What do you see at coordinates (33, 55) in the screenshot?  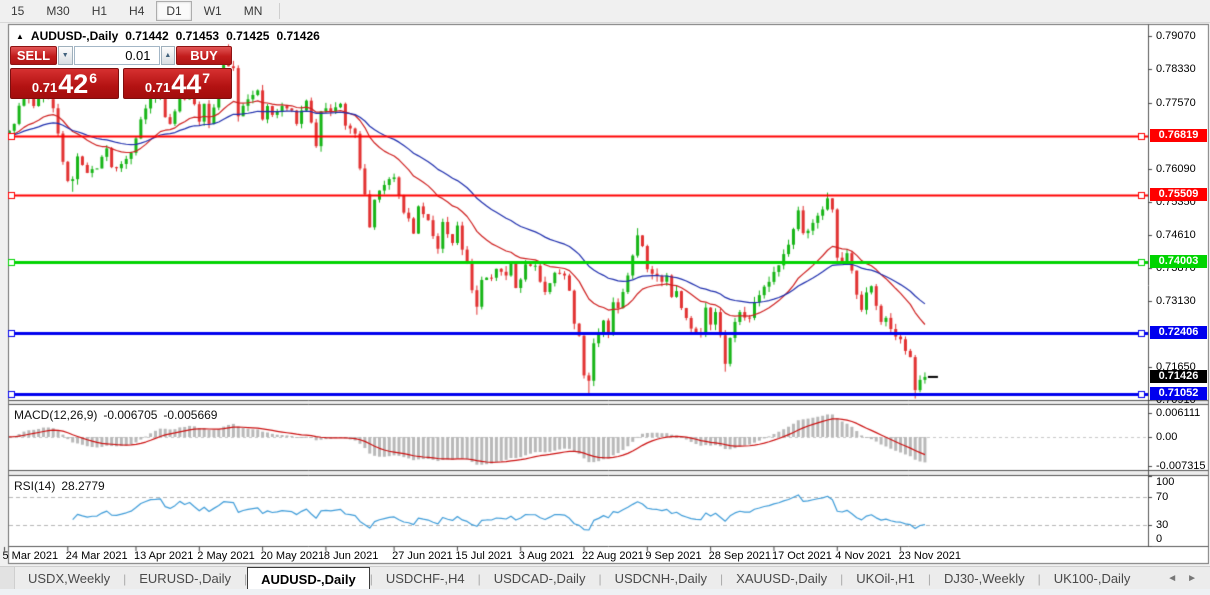 I see `sell-button: SELL` at bounding box center [33, 55].